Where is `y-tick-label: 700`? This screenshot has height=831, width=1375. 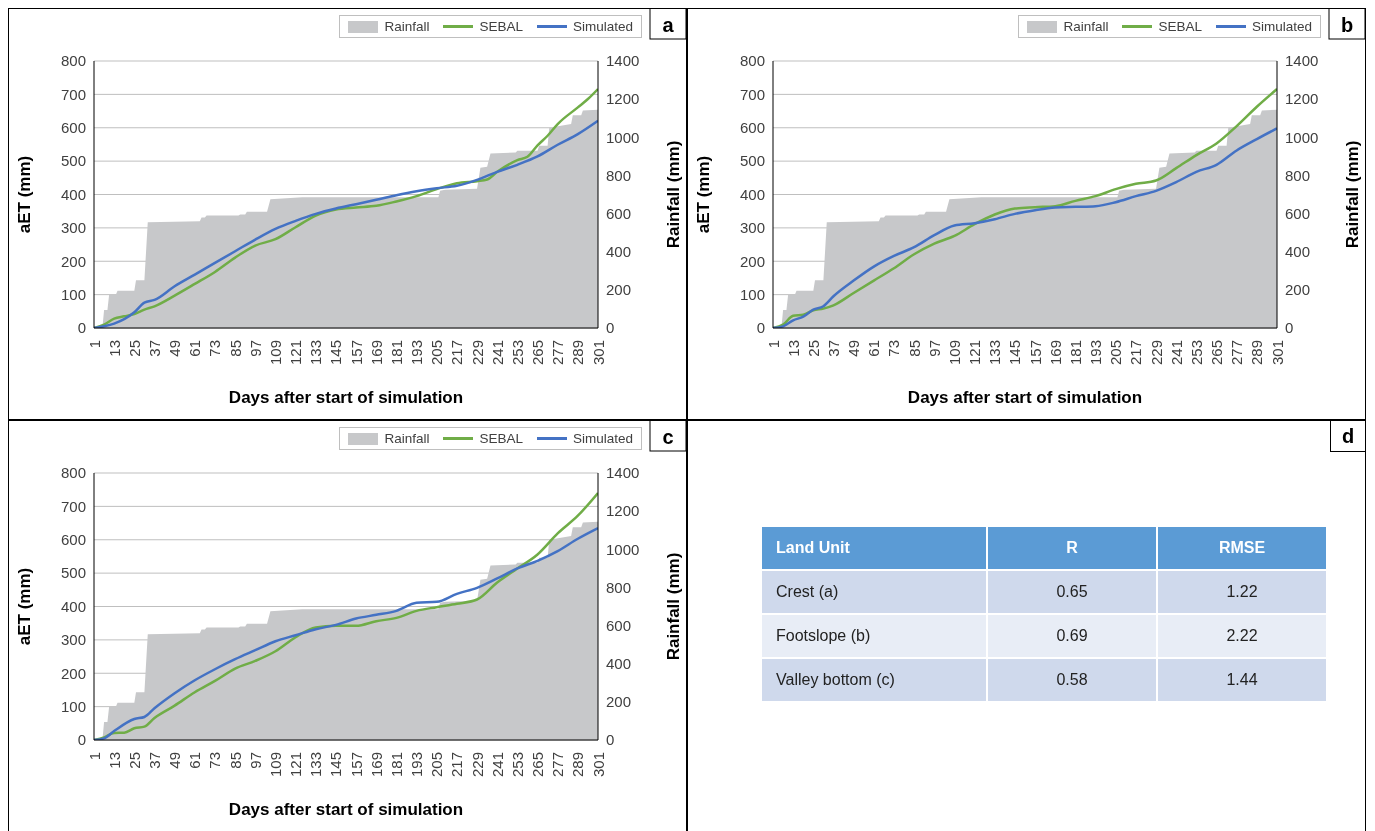
y-tick-label: 700 is located at coordinates (752, 94).